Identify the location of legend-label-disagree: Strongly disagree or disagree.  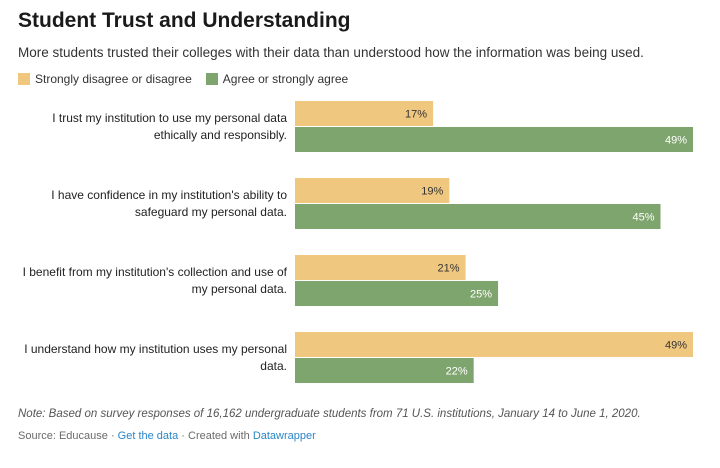
(113, 79).